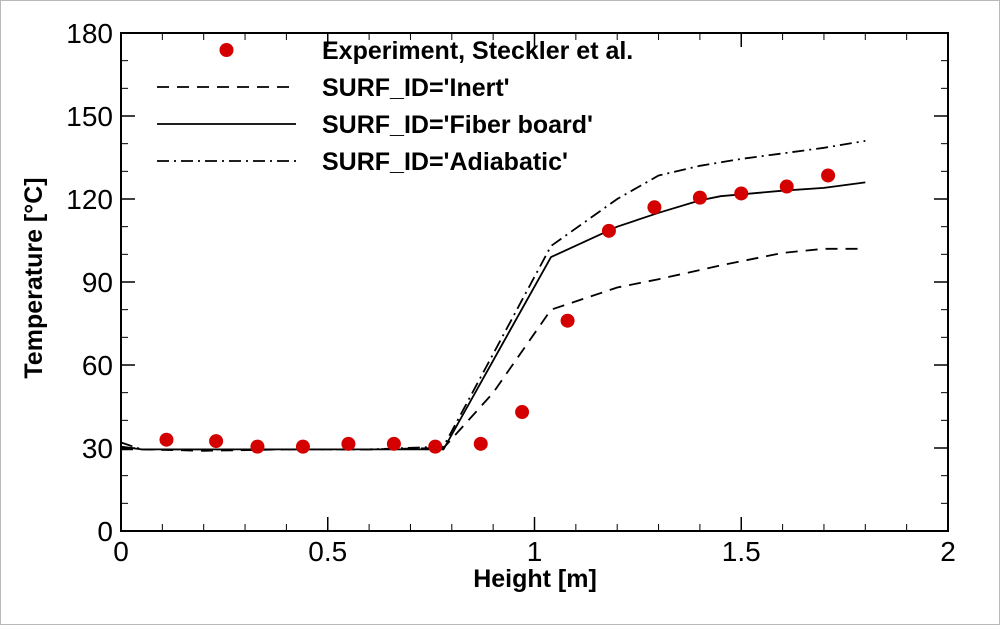 The image size is (1000, 625). What do you see at coordinates (535, 551) in the screenshot?
I see `x-tick-label: 1` at bounding box center [535, 551].